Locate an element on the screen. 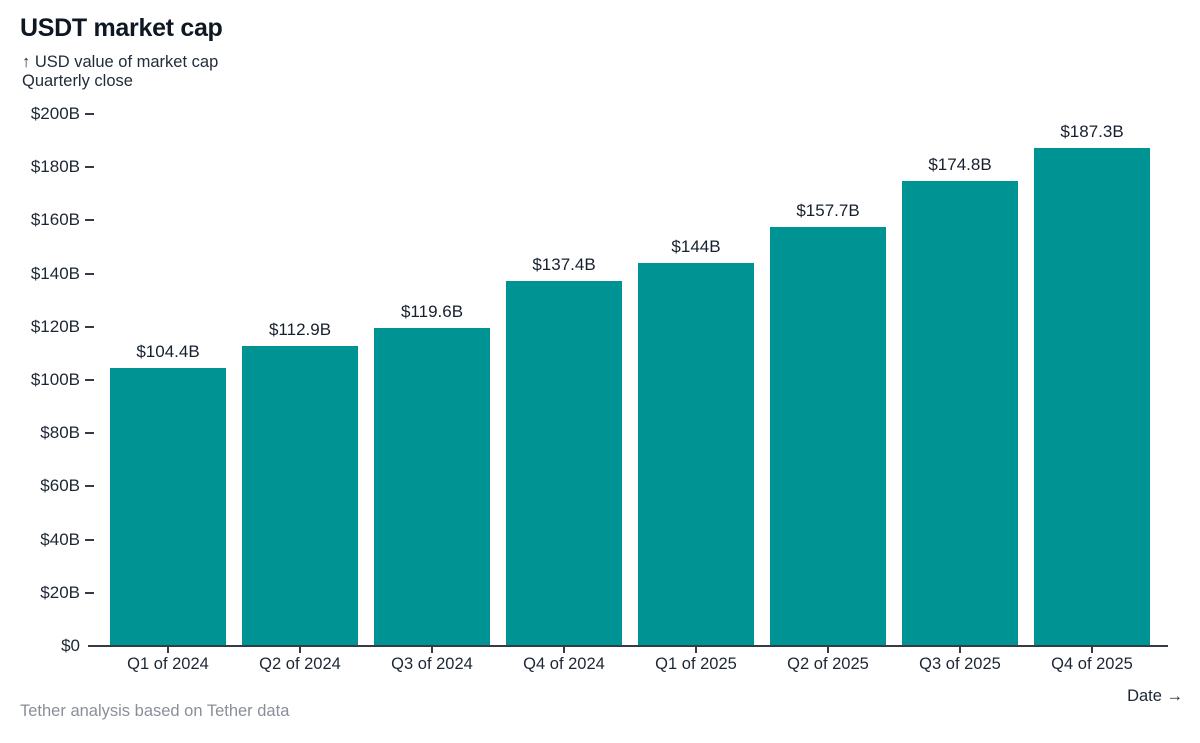 This screenshot has height=743, width=1200. y-axis-tick: $100B is located at coordinates (47, 380).